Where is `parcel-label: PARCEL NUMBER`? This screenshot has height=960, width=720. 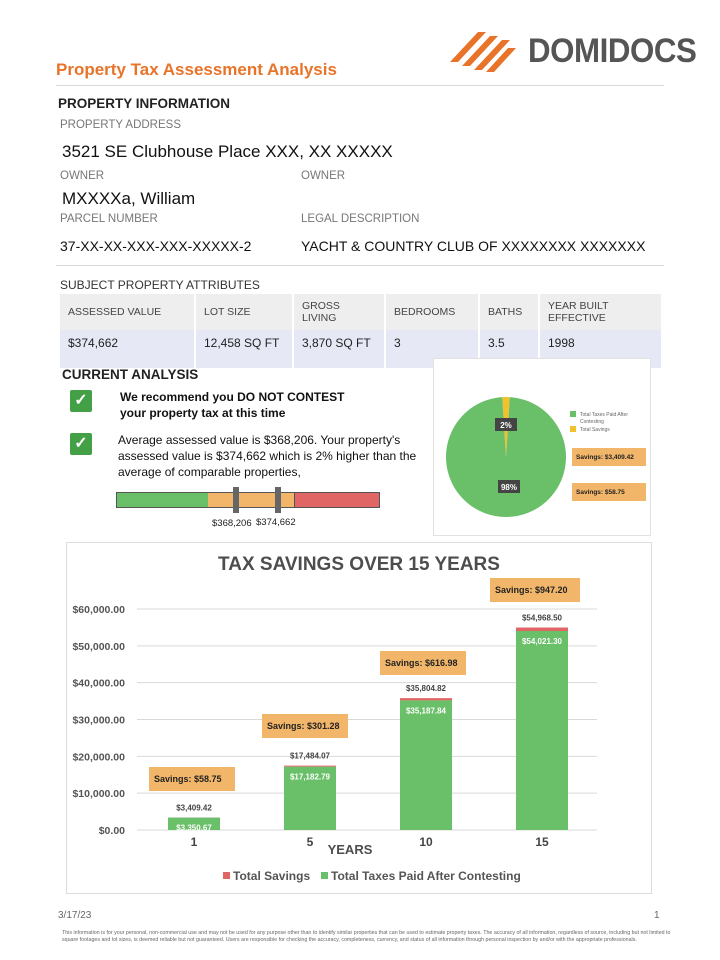 parcel-label: PARCEL NUMBER is located at coordinates (109, 219).